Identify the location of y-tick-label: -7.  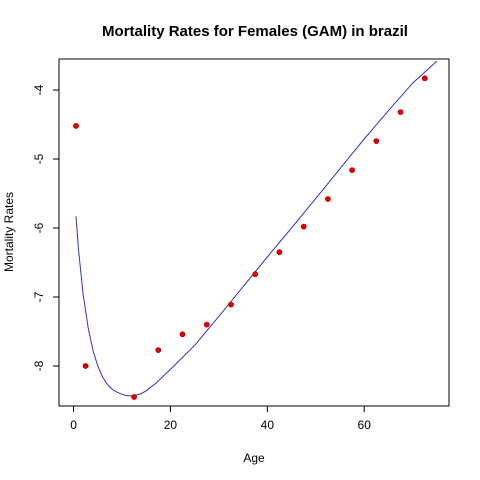
(39, 296).